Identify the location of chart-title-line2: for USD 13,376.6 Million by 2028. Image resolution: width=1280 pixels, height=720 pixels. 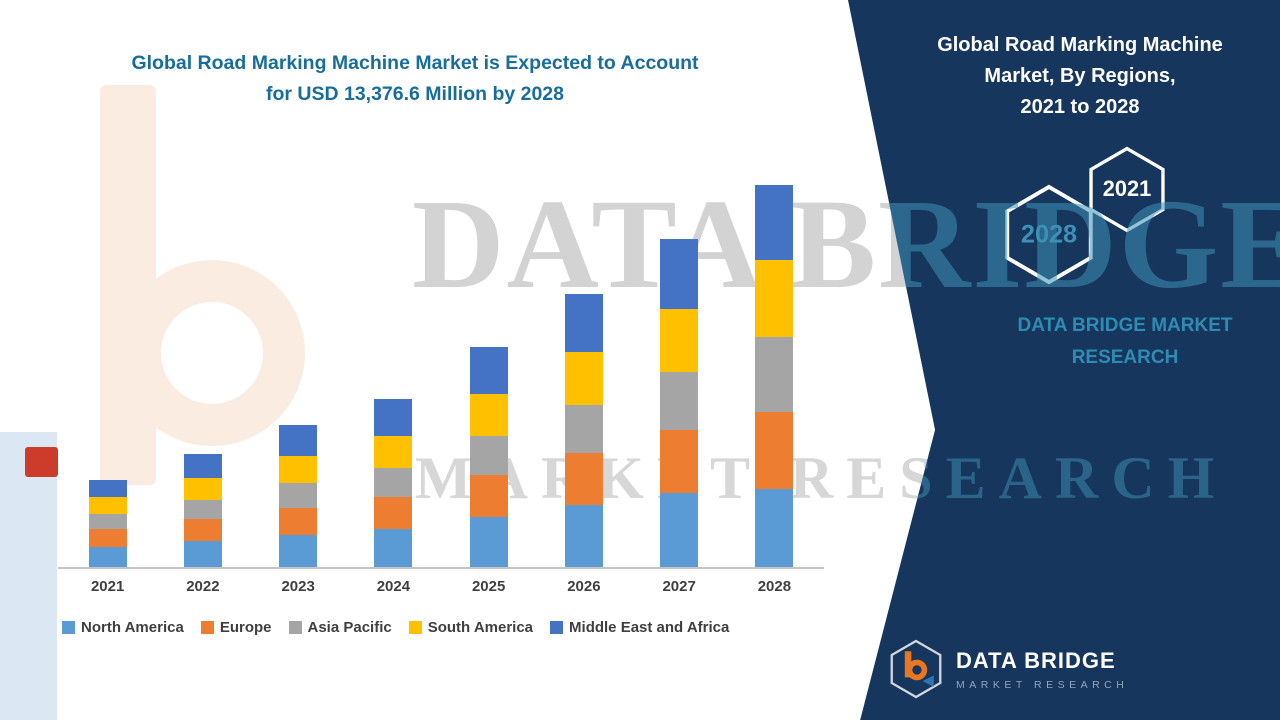
(415, 94).